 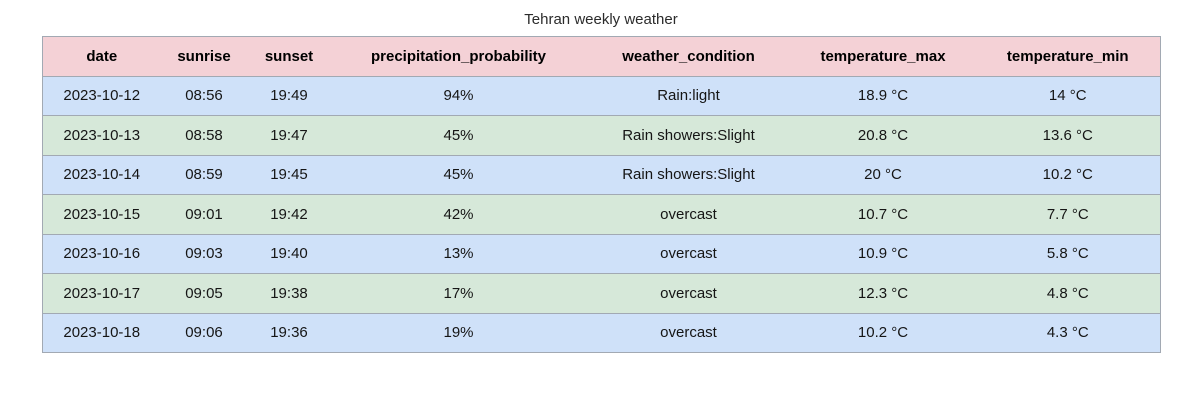 I want to click on cell-sunset: 19:49, so click(x=289, y=95).